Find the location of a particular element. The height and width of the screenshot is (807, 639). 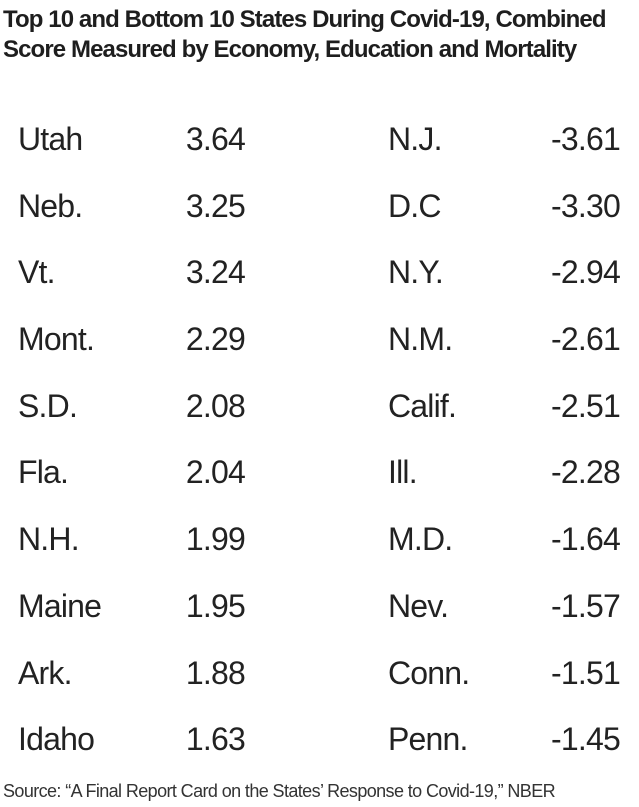

top-state-name: N.H. is located at coordinates (49, 539).